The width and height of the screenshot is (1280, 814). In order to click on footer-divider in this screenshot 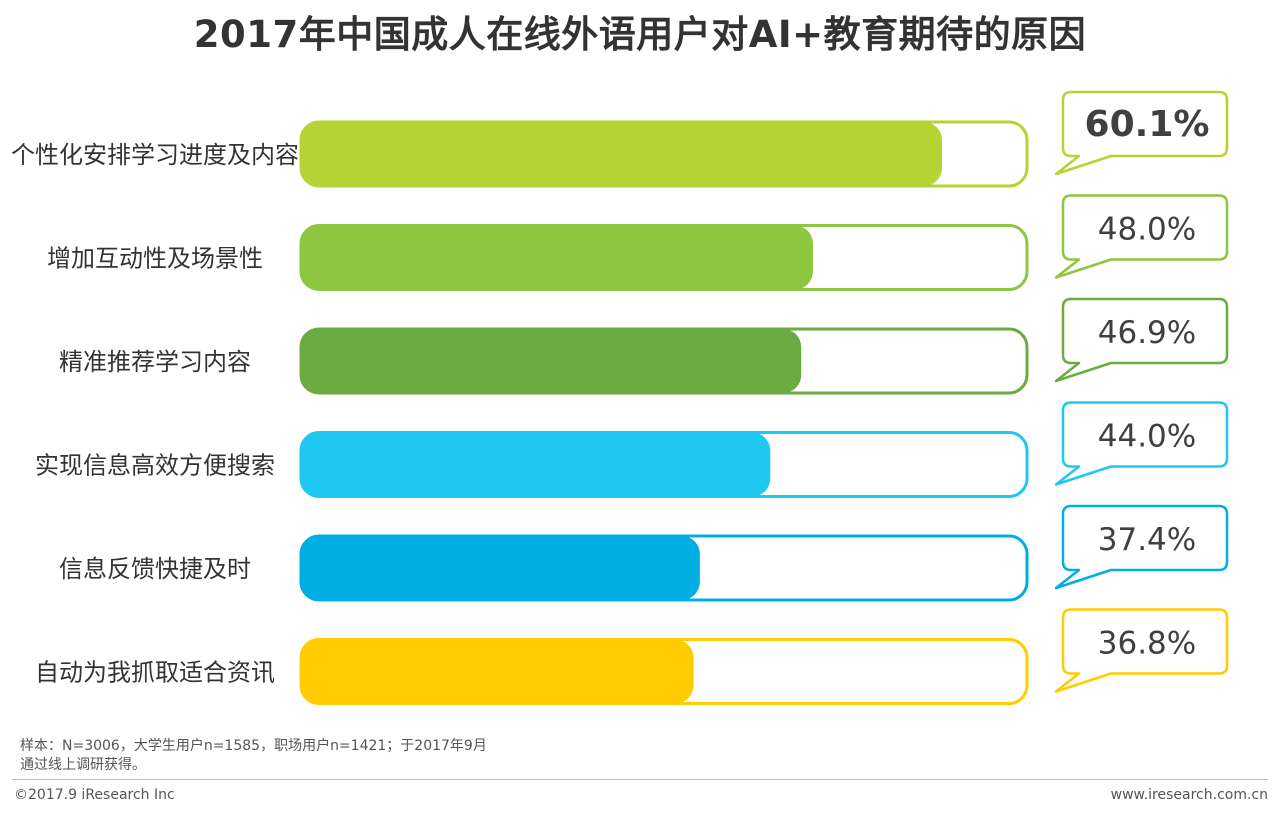, I will do `click(640, 779)`.